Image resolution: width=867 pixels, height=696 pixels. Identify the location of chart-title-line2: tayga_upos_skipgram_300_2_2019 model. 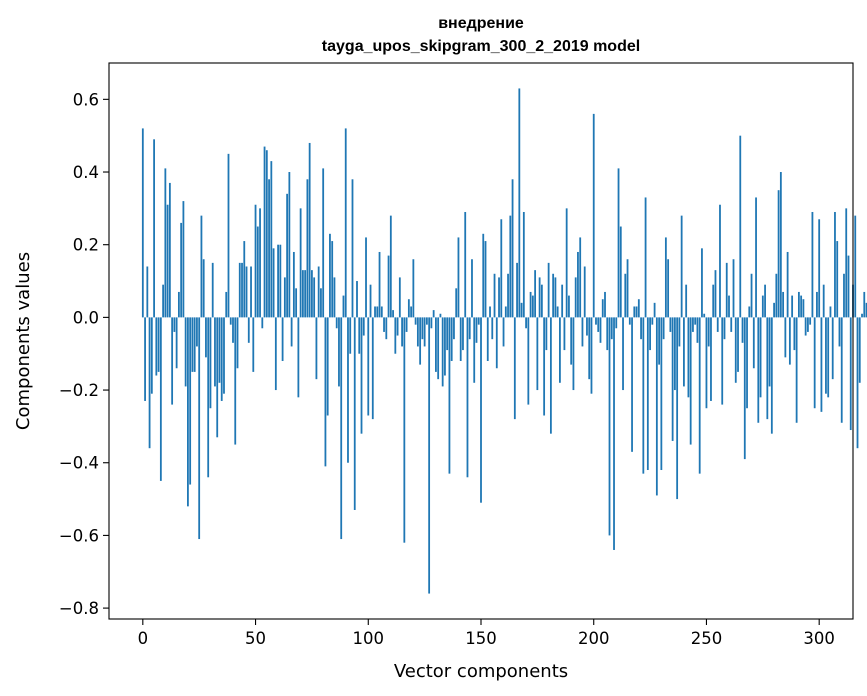
(481, 46).